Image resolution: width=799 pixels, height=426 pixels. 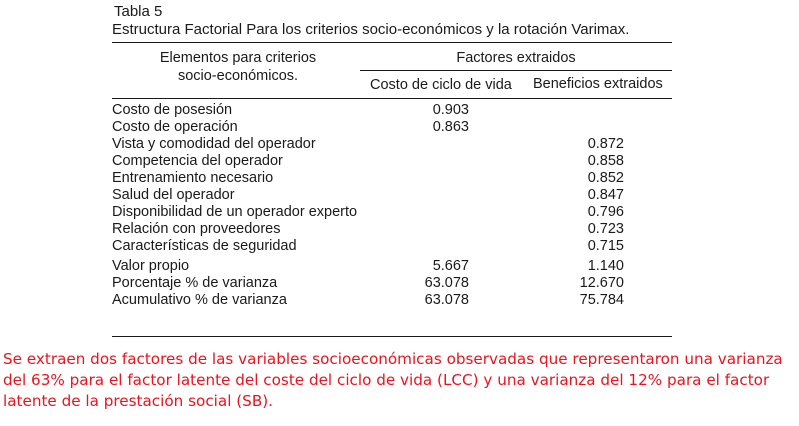 I want to click on cell-beneficios-extraidos: 0.852, so click(x=605, y=178).